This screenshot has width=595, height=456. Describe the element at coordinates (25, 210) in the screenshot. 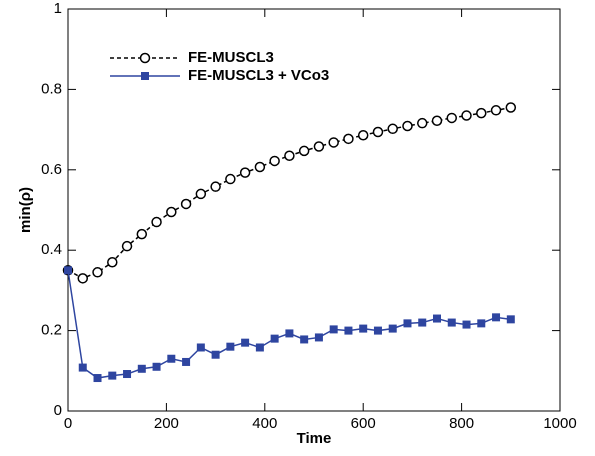

I see `y-axis-label: min(ρ)` at that location.